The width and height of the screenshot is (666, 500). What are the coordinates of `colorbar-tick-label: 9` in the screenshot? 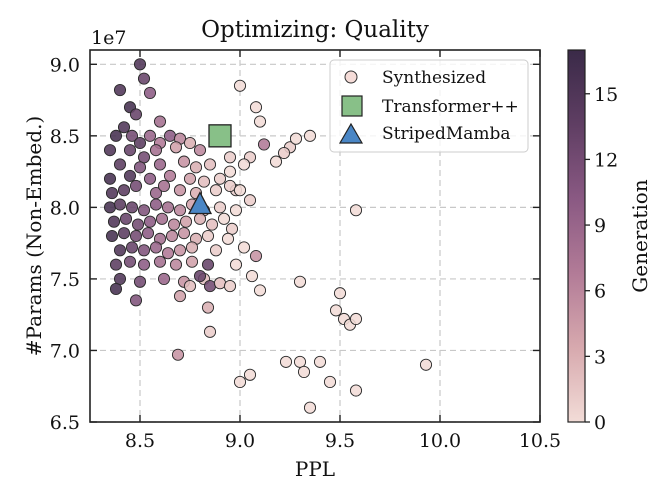 It's located at (600, 226).